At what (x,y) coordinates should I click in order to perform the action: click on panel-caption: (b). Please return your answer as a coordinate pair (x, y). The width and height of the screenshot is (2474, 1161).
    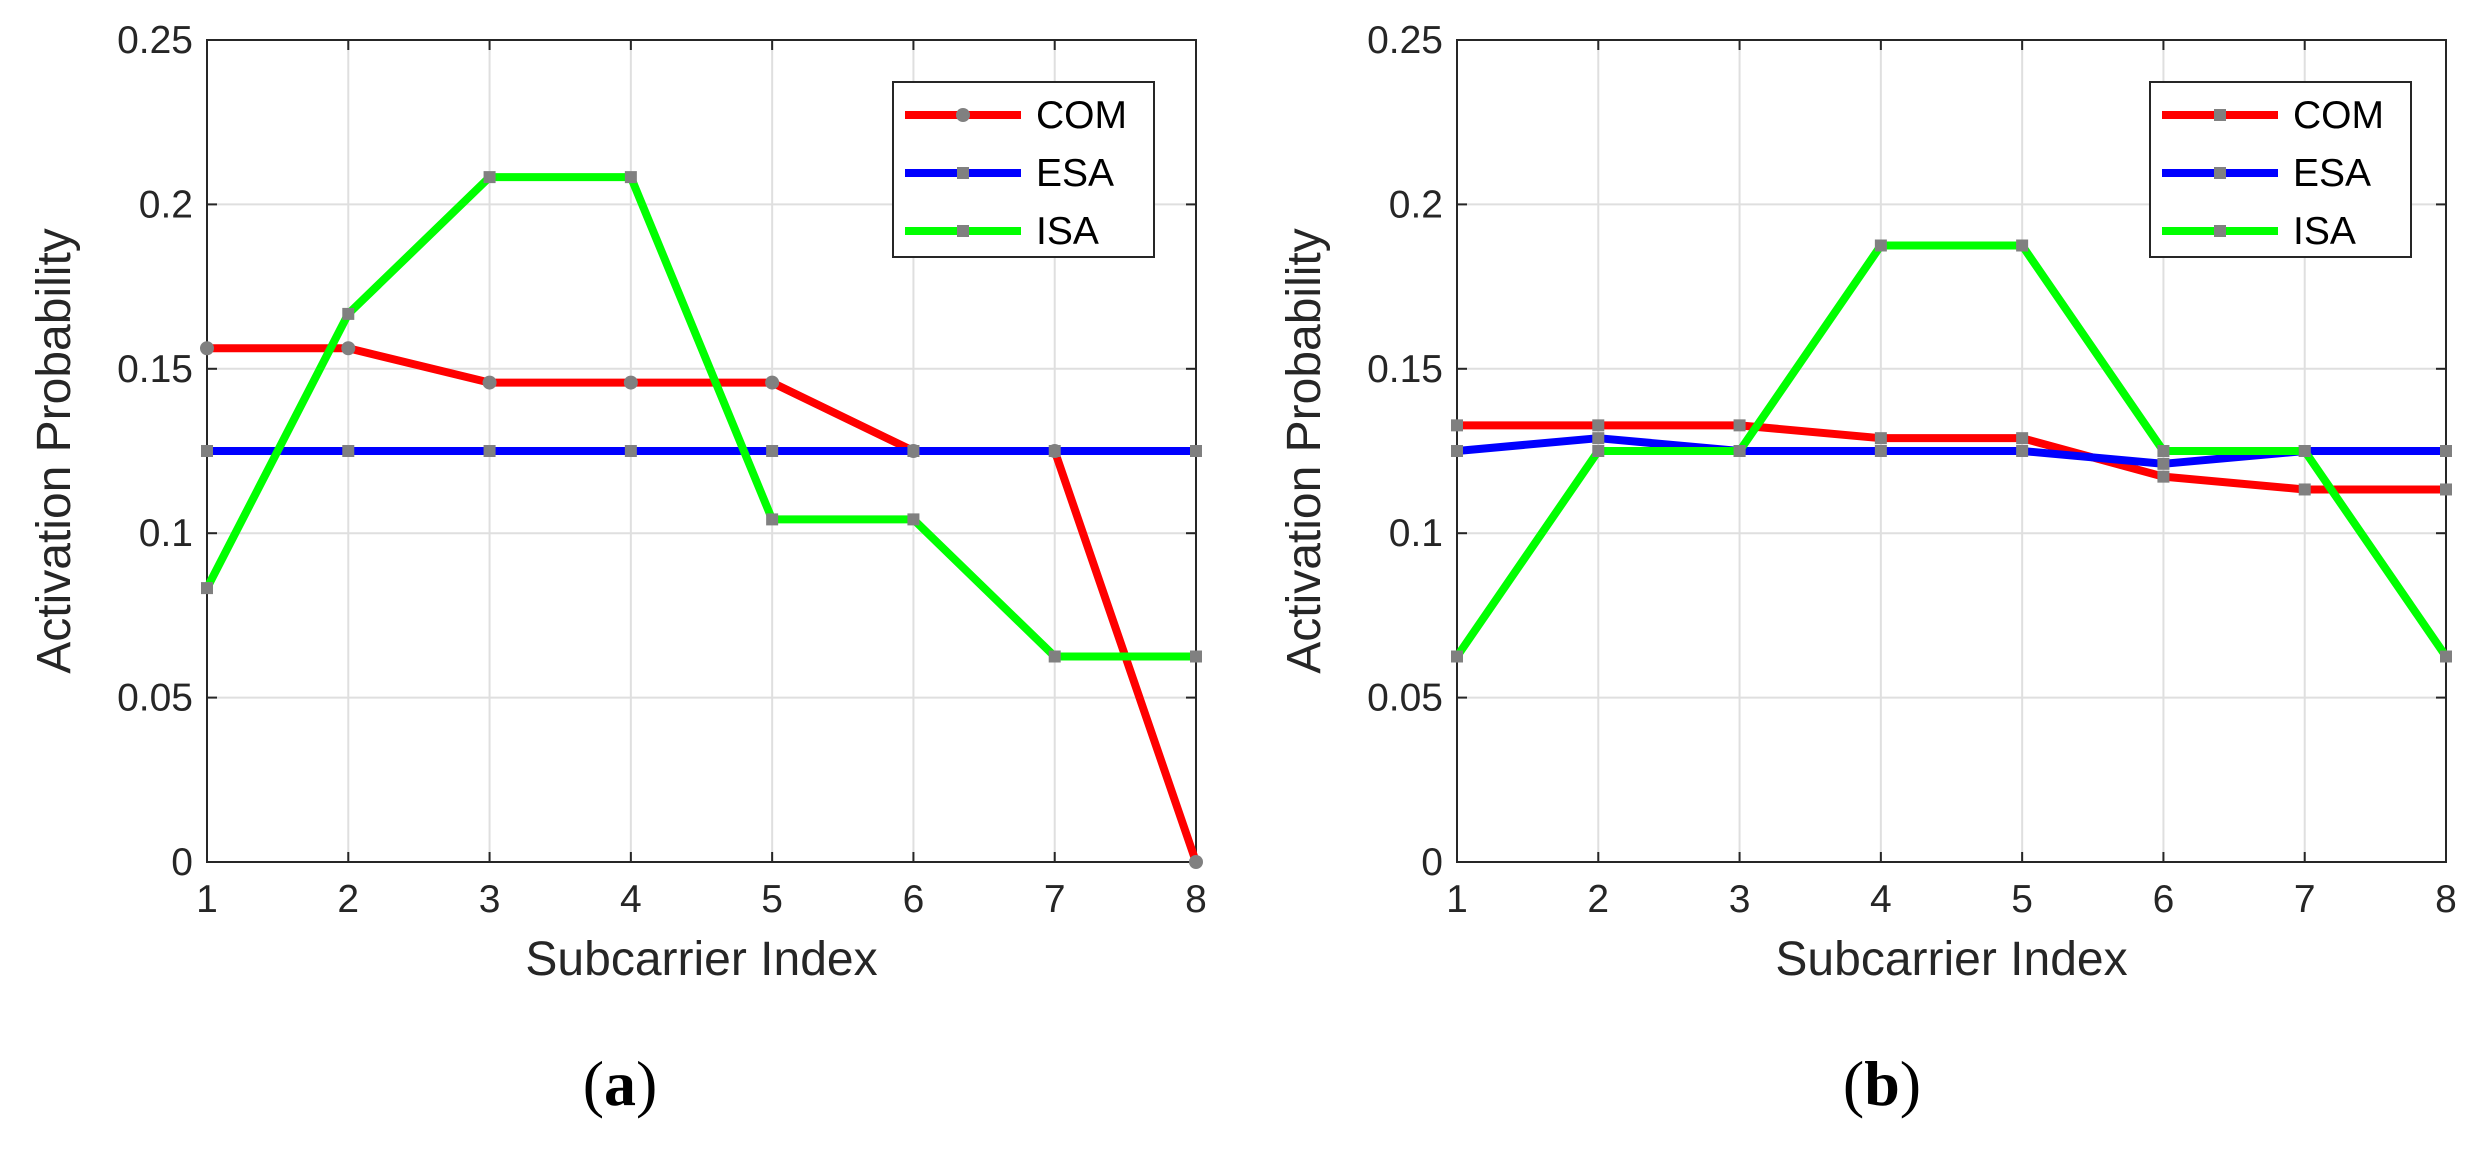
    Looking at the image, I should click on (1882, 1083).